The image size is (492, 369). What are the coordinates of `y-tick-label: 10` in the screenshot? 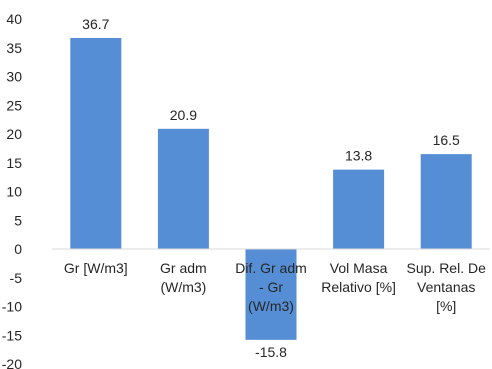 It's located at (14, 192).